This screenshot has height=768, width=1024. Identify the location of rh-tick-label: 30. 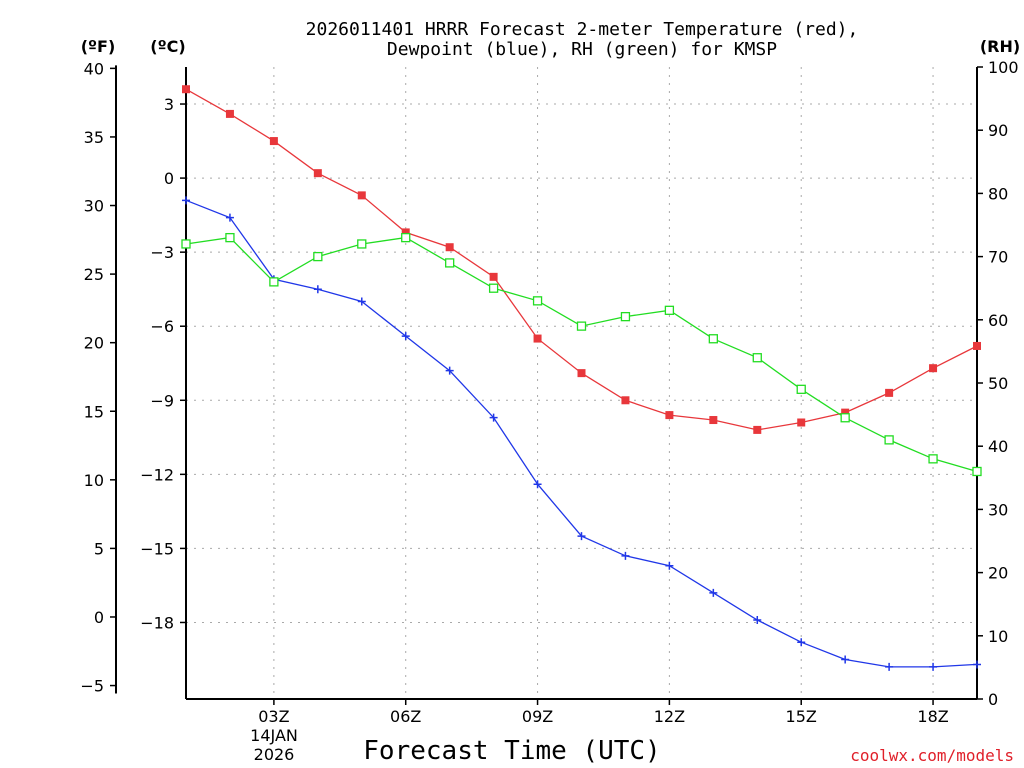
(998, 509).